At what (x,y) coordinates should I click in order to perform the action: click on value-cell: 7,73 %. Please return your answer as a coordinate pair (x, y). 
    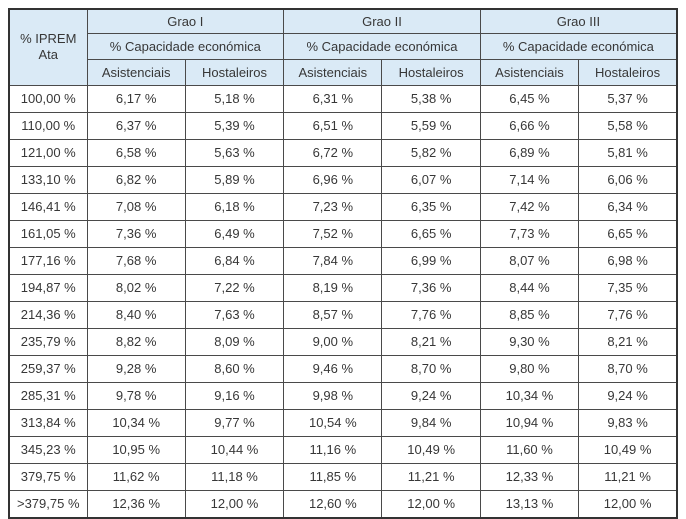
    Looking at the image, I should click on (529, 233).